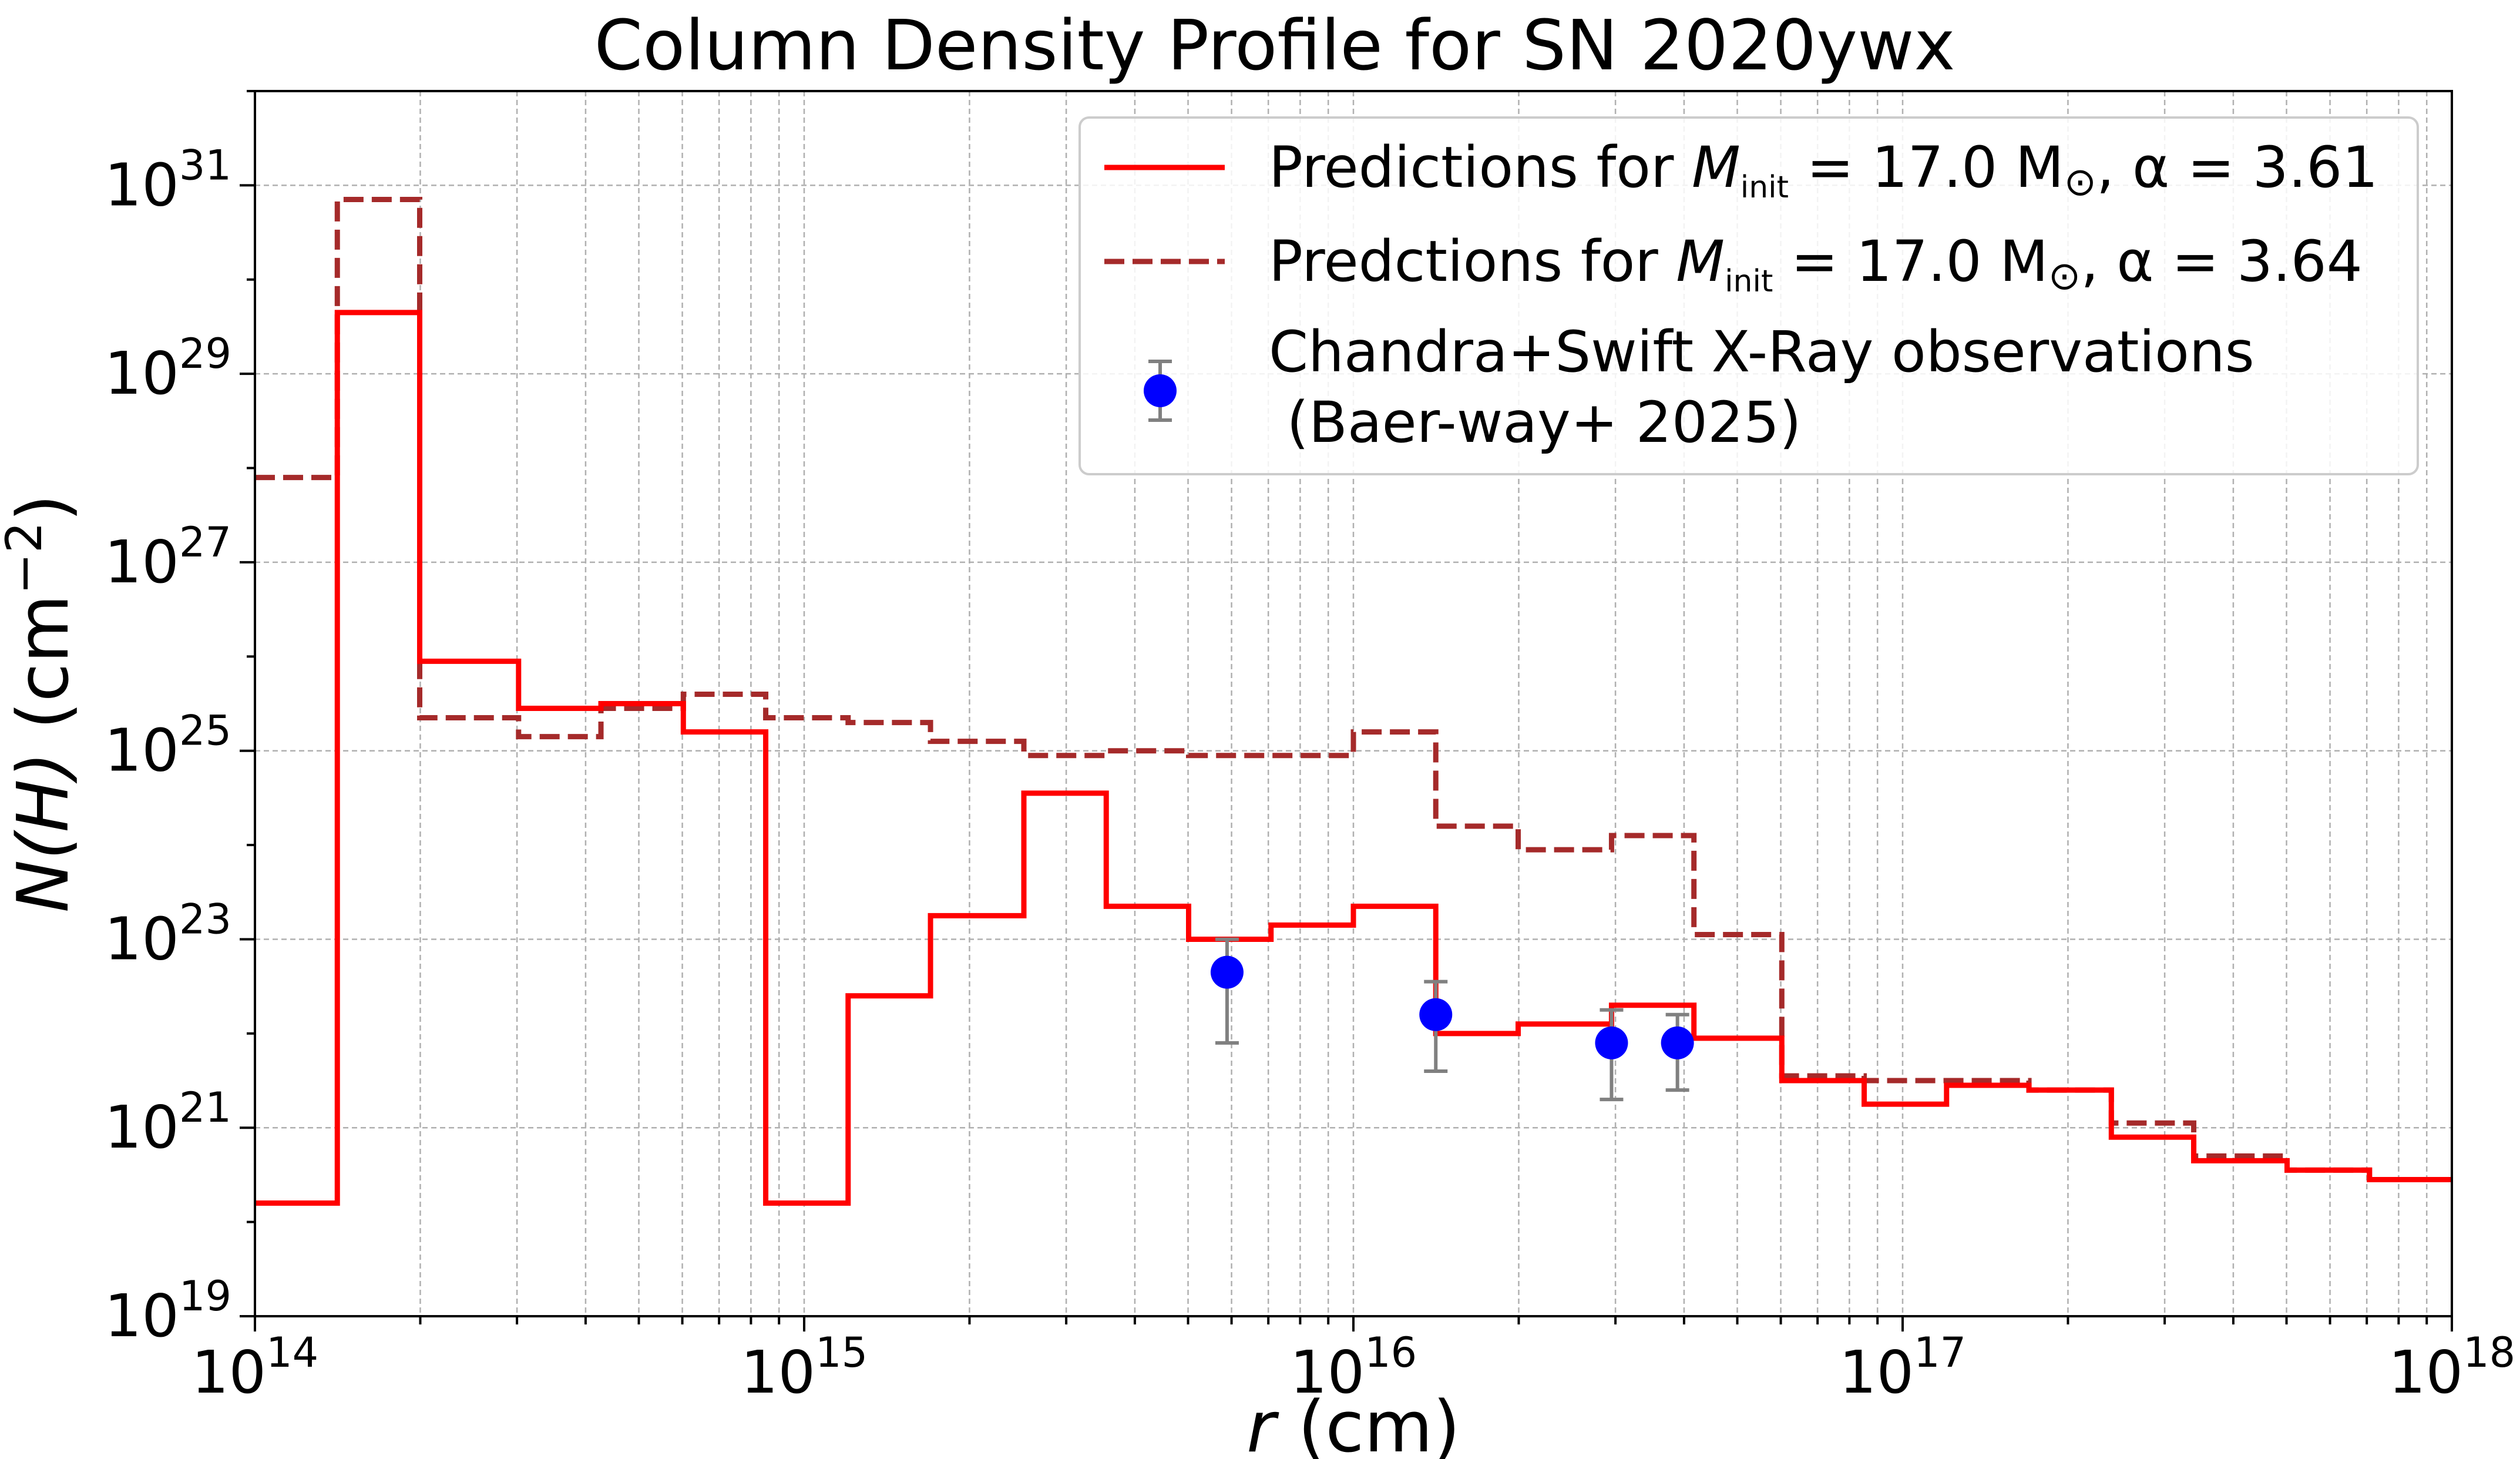  Describe the element at coordinates (205, 354) in the screenshot. I see `y-tick-label-exp: 29` at that location.